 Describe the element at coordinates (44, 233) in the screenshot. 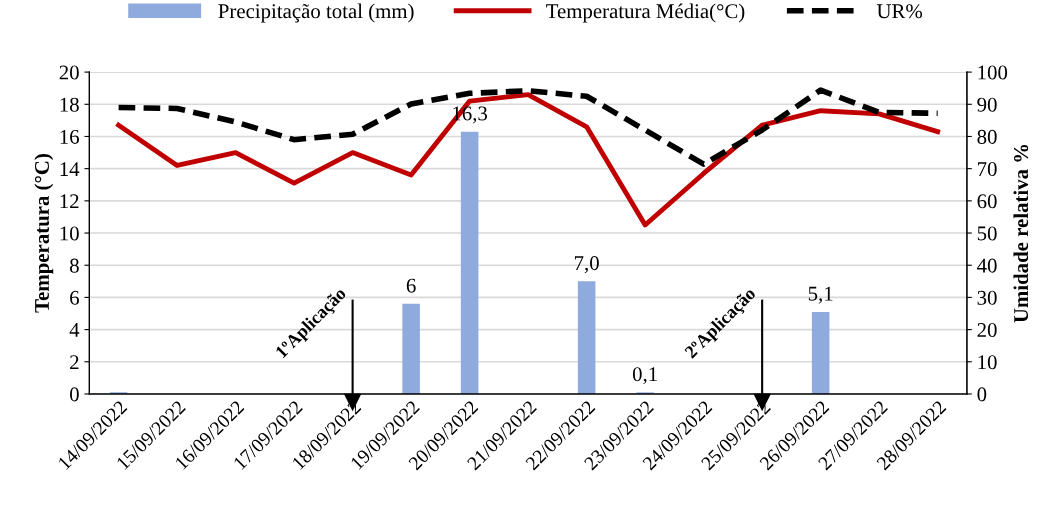

I see `y-axis-title: Temperatura (°C)` at that location.